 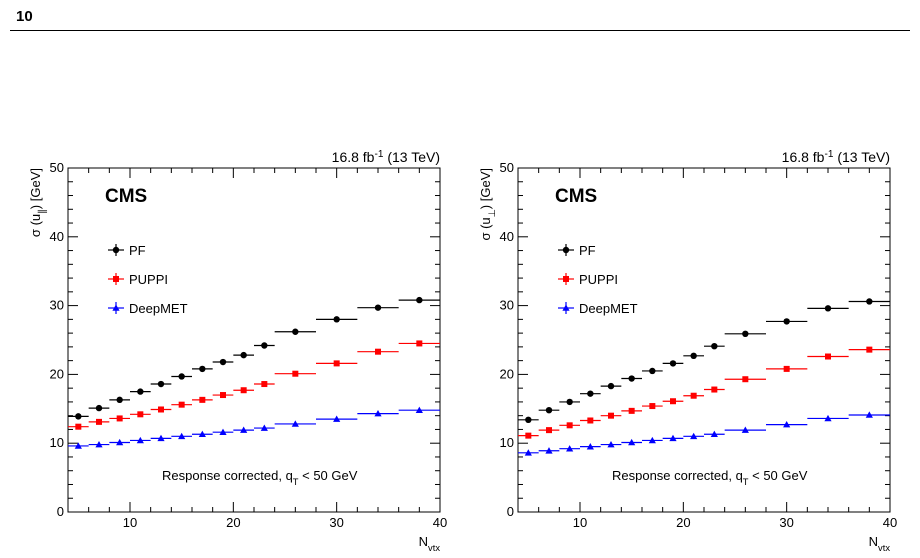 I want to click on x-tick-label: 30, so click(x=786, y=522).